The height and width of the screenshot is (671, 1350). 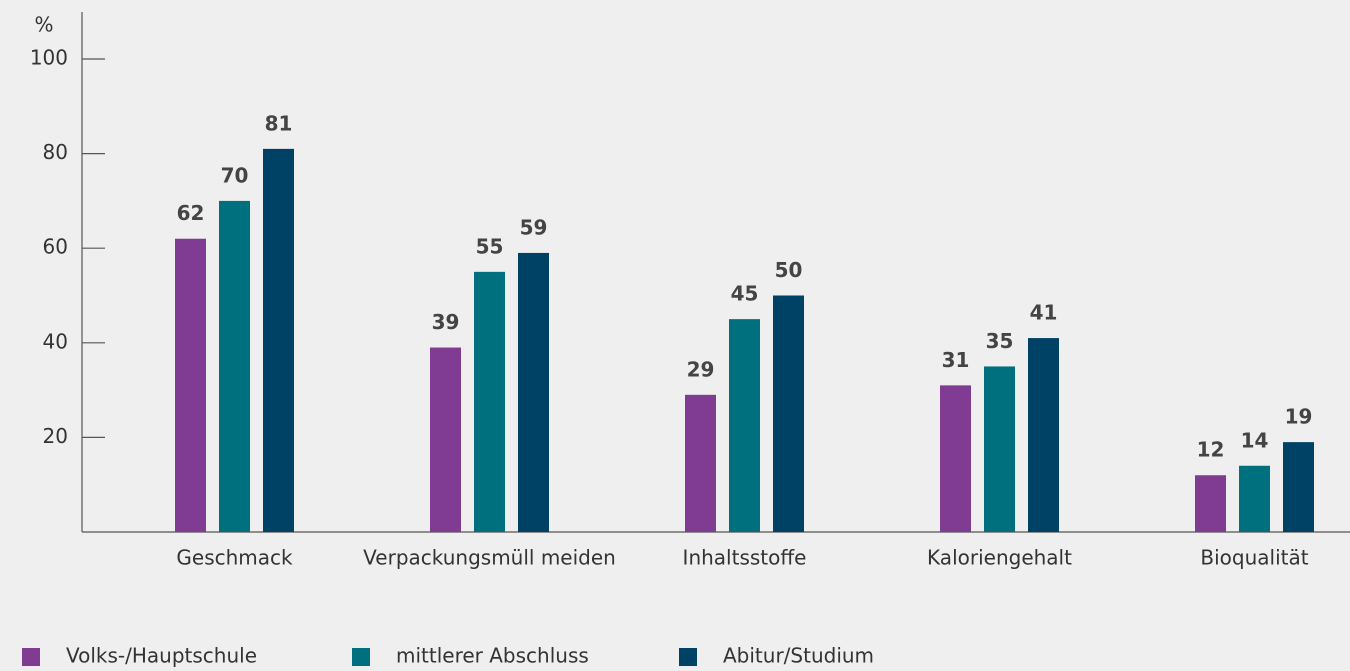 What do you see at coordinates (55, 247) in the screenshot?
I see `y-tick-label: 60` at bounding box center [55, 247].